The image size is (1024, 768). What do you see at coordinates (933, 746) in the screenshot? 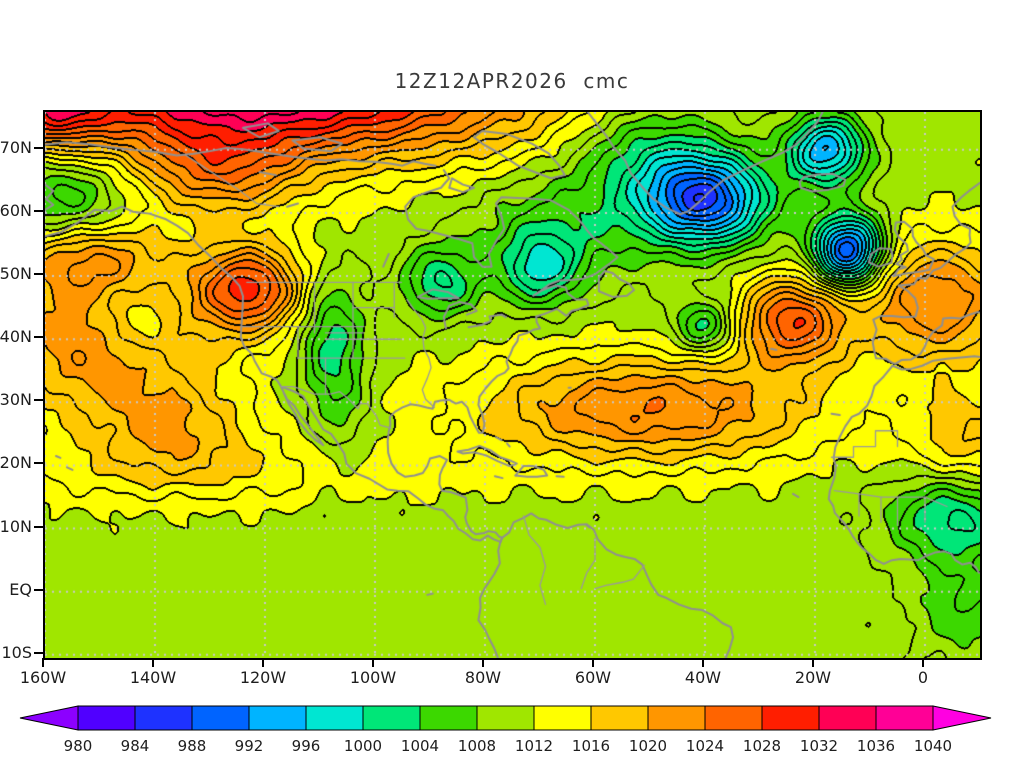
I see `colorbar-tick-label: 1040` at bounding box center [933, 746].